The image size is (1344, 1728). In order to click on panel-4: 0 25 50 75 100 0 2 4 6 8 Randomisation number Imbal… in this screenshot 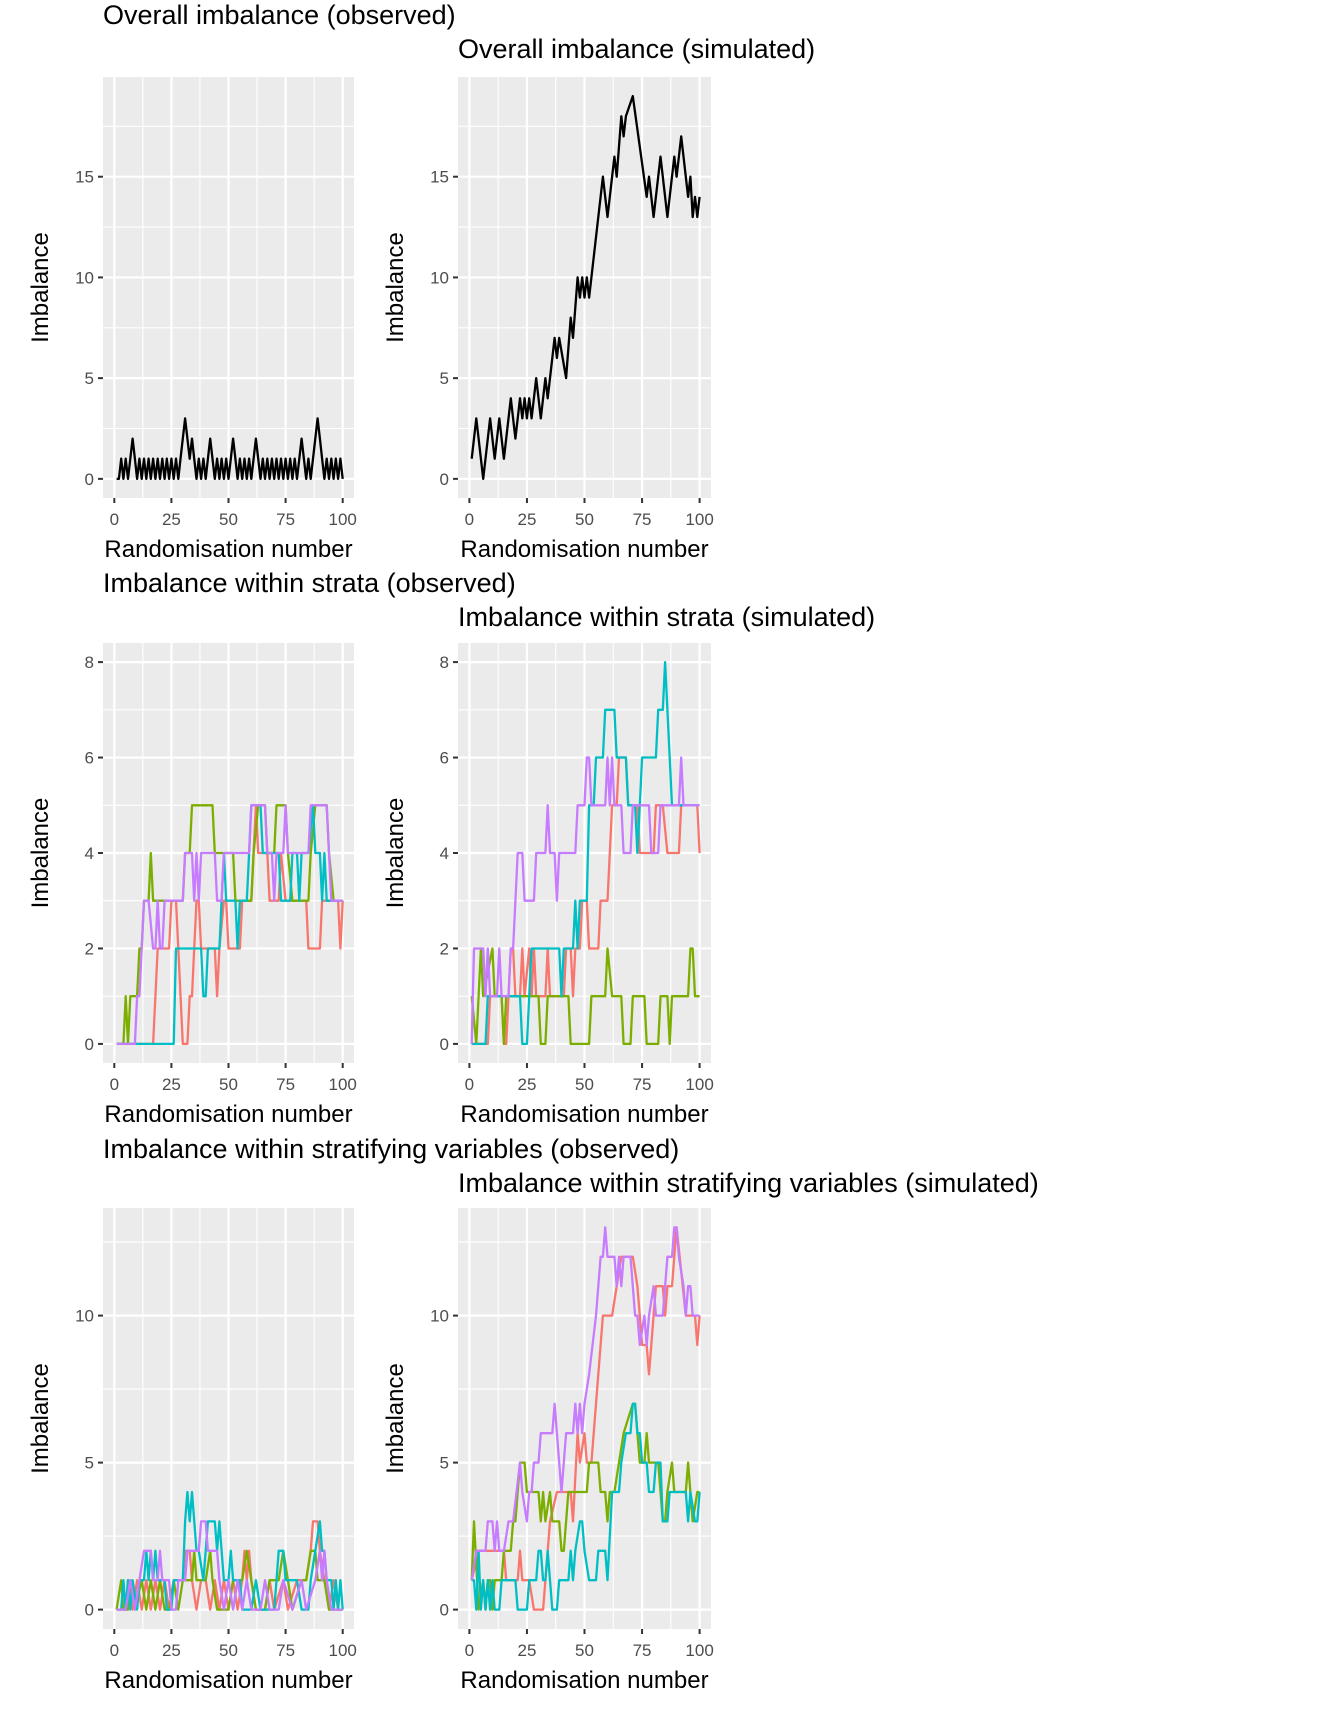, I will do `click(548, 885)`.